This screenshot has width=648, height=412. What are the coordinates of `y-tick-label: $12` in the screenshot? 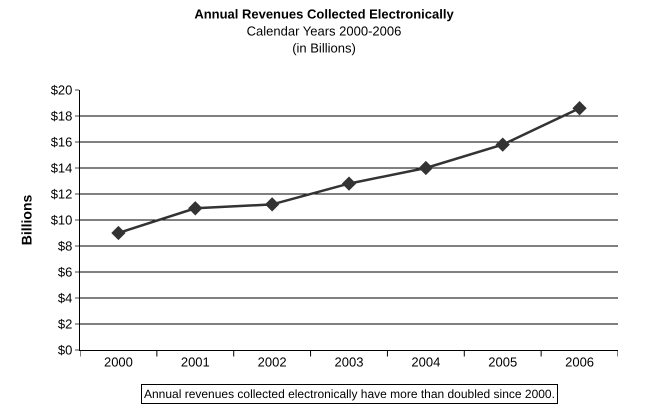 It's located at (61, 194).